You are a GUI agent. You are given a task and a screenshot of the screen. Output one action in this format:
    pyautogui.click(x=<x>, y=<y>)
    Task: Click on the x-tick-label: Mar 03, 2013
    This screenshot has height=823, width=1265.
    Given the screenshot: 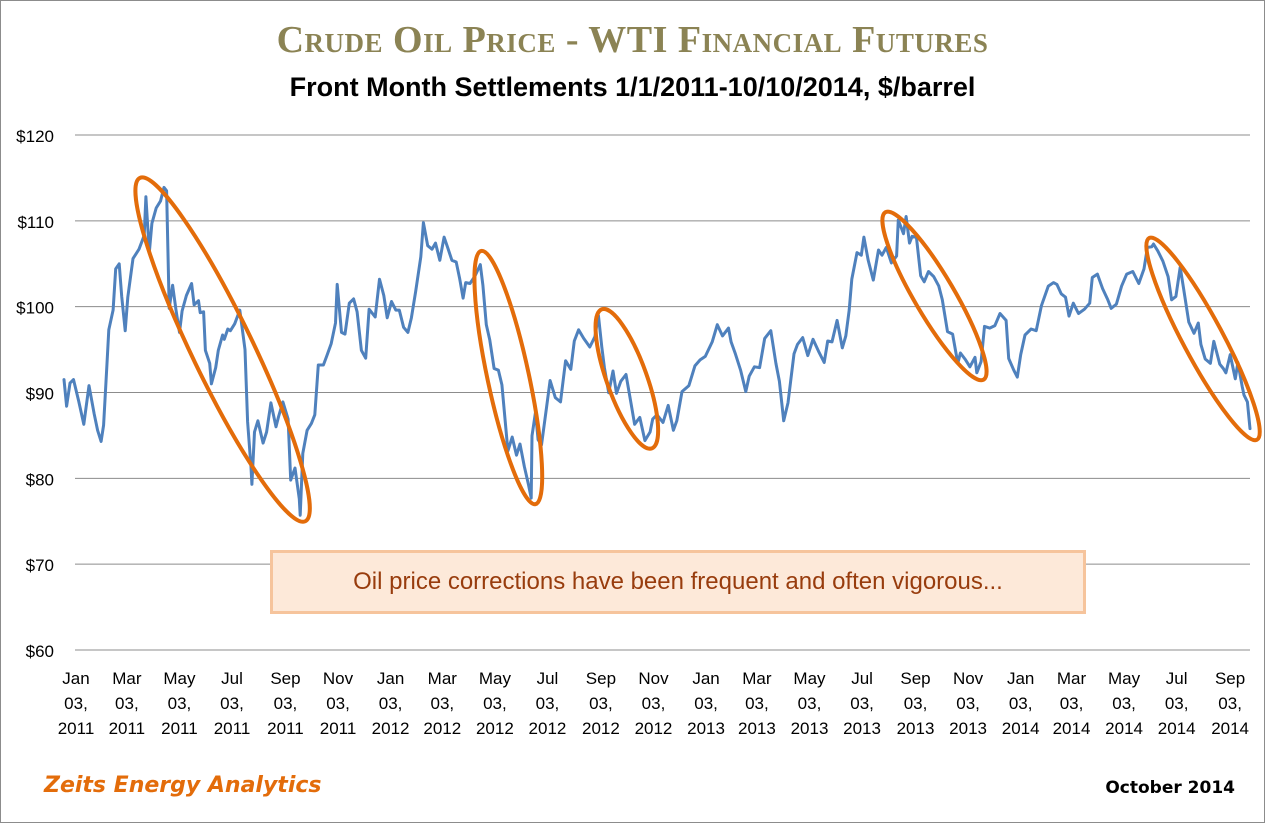 What is the action you would take?
    pyautogui.click(x=757, y=703)
    